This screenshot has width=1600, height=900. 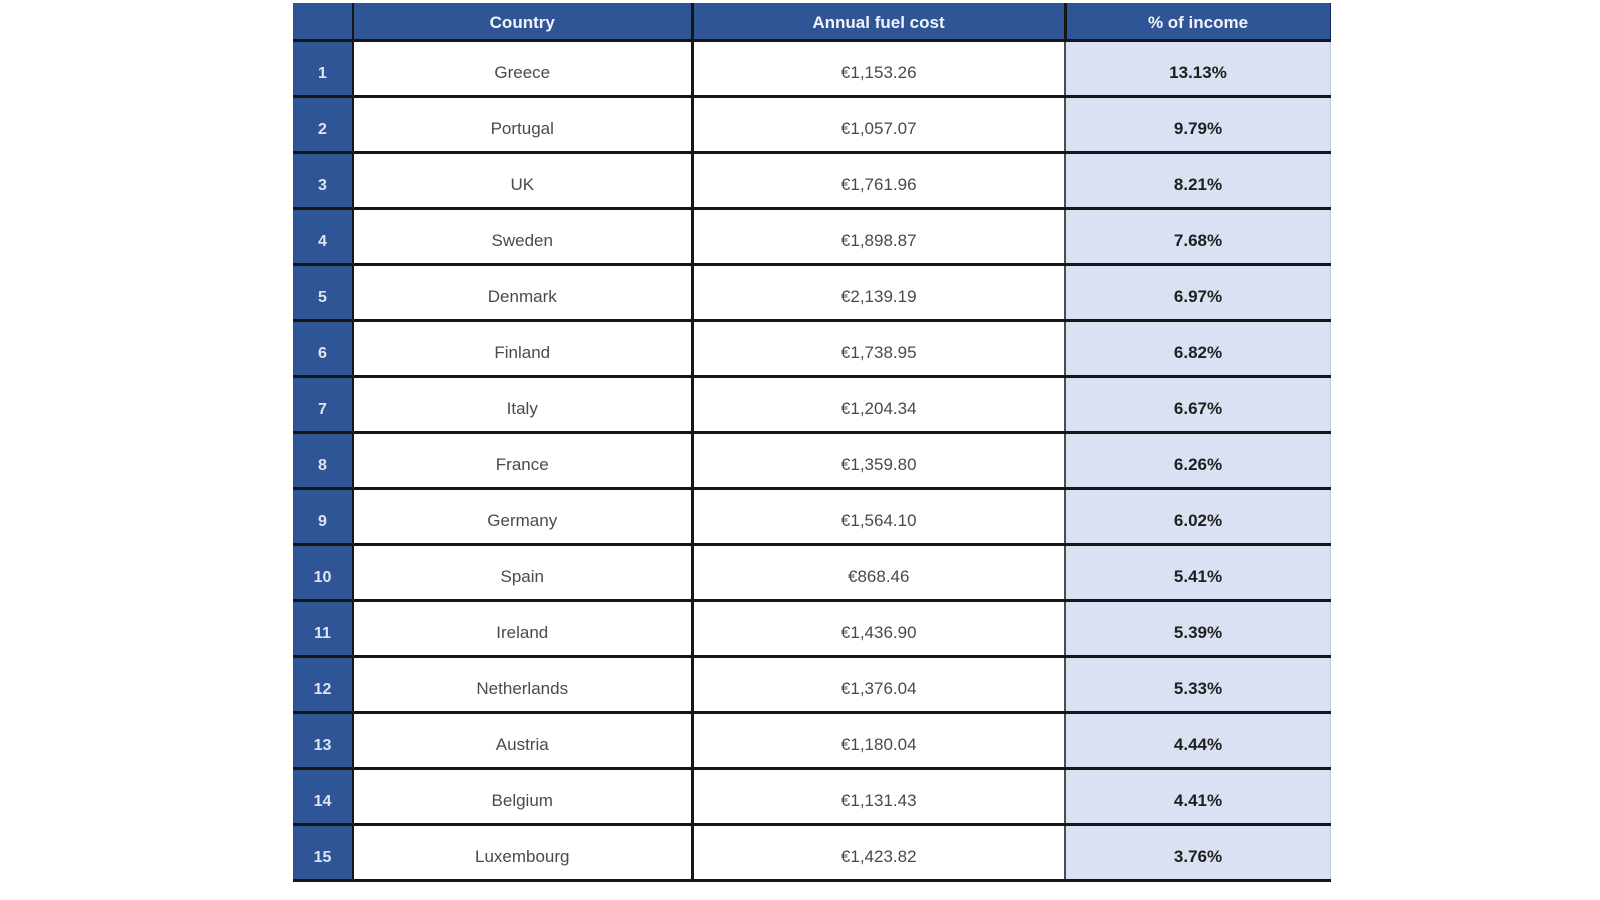 I want to click on income-pct-cell: 5.39%, so click(x=1198, y=629).